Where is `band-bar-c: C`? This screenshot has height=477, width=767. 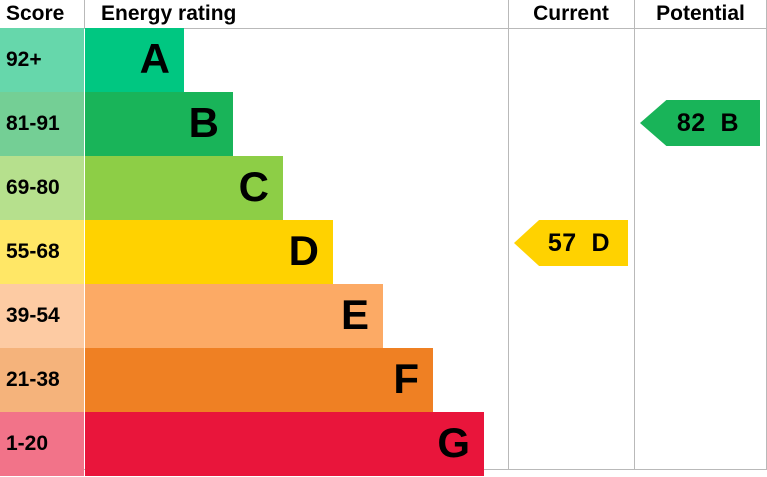
band-bar-c: C is located at coordinates (184, 188).